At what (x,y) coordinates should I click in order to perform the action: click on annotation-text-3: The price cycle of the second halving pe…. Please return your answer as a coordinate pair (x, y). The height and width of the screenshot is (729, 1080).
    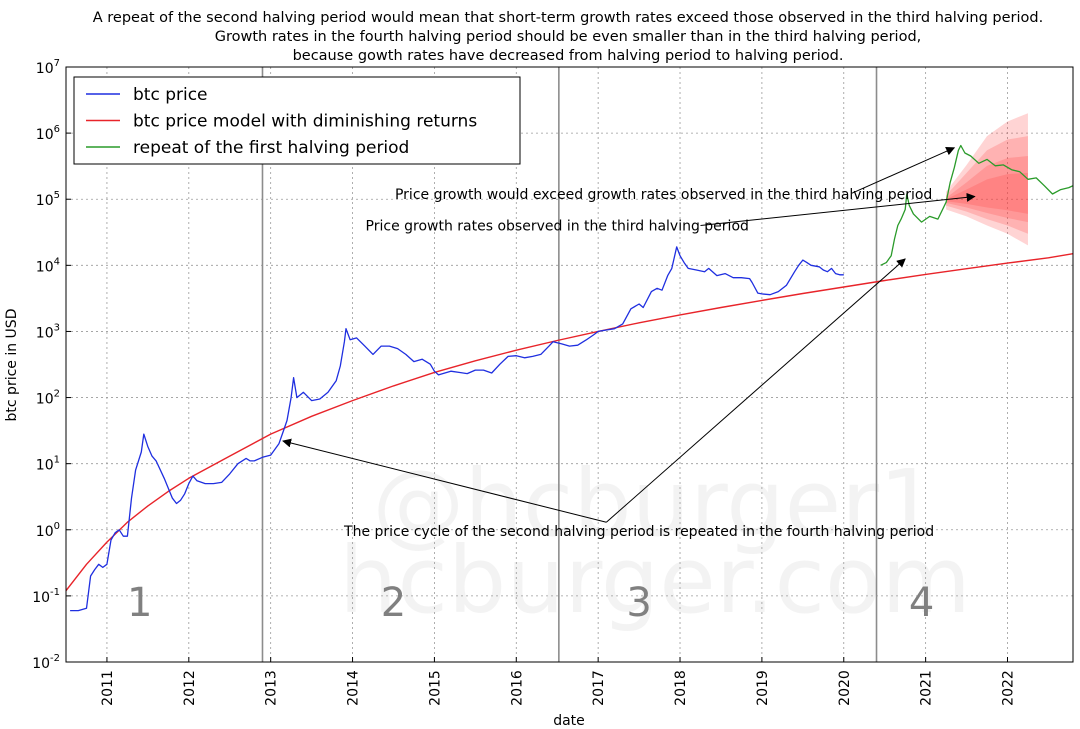
    Looking at the image, I should click on (638, 532).